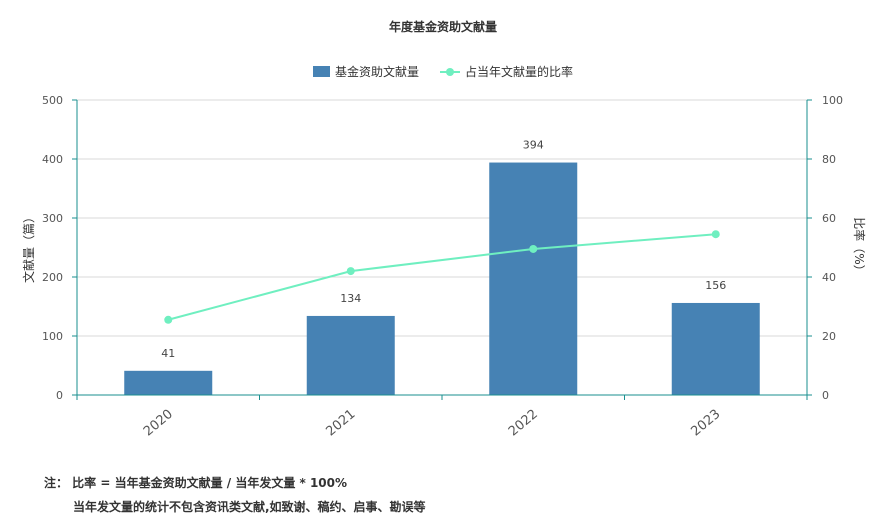 This screenshot has width=887, height=529. I want to click on x-tick-label: 2023, so click(705, 423).